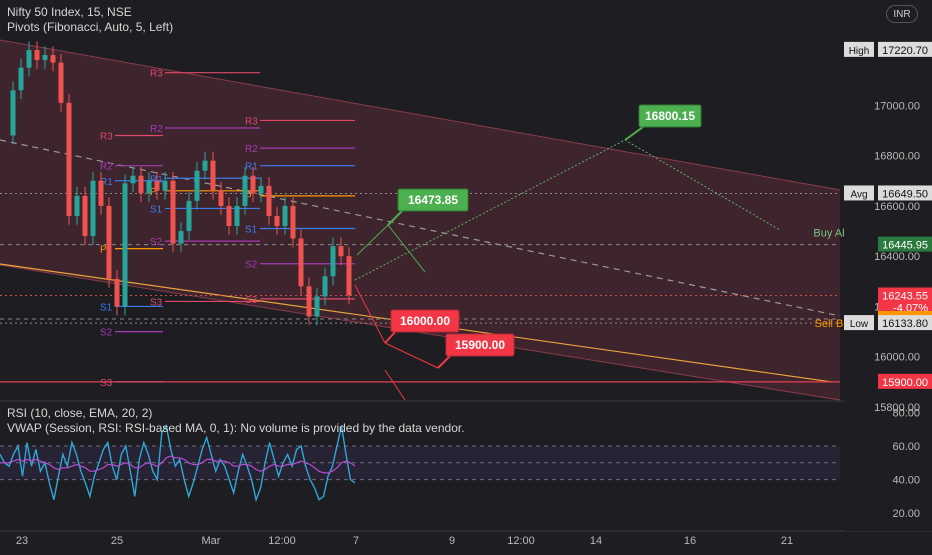  What do you see at coordinates (905, 381) in the screenshot?
I see `price-tag-bg` at bounding box center [905, 381].